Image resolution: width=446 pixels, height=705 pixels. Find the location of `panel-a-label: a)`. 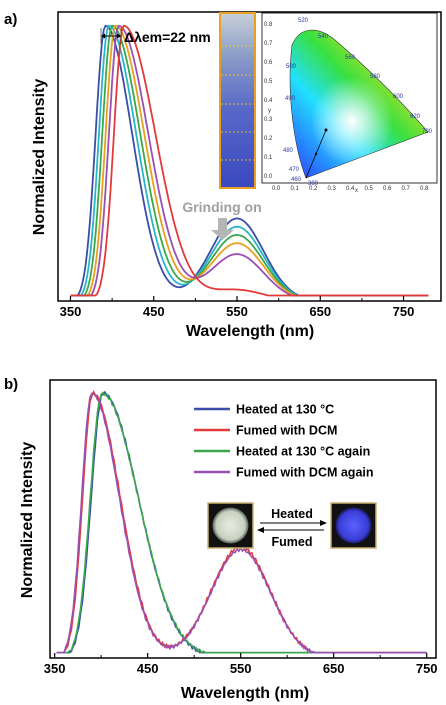

panel-a-label: a) is located at coordinates (10, 19).